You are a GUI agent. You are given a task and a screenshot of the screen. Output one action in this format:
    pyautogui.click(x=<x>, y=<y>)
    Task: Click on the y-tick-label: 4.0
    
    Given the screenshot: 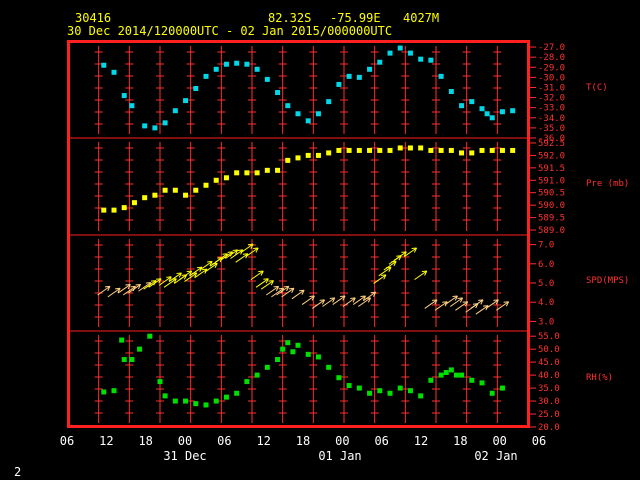 What is the action you would take?
    pyautogui.click(x=546, y=303)
    